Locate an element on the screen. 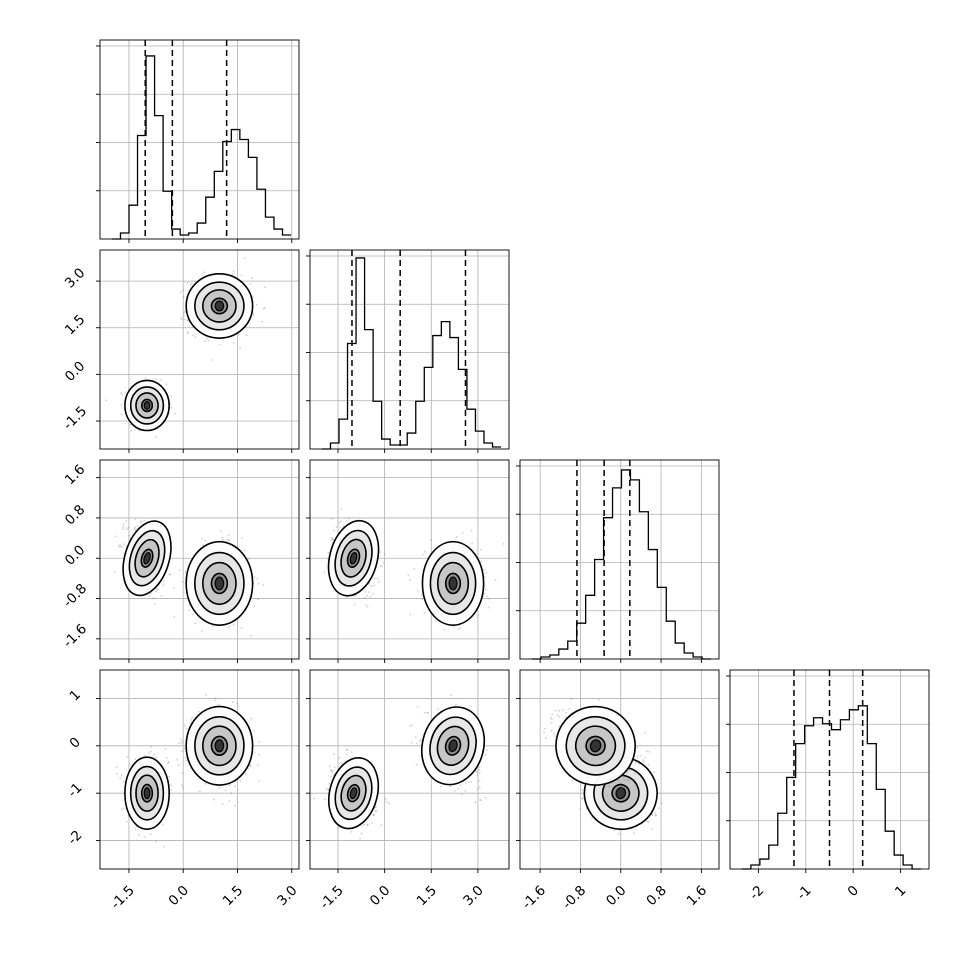 The width and height of the screenshot is (970, 975). hist-2-frame is located at coordinates (619, 559).